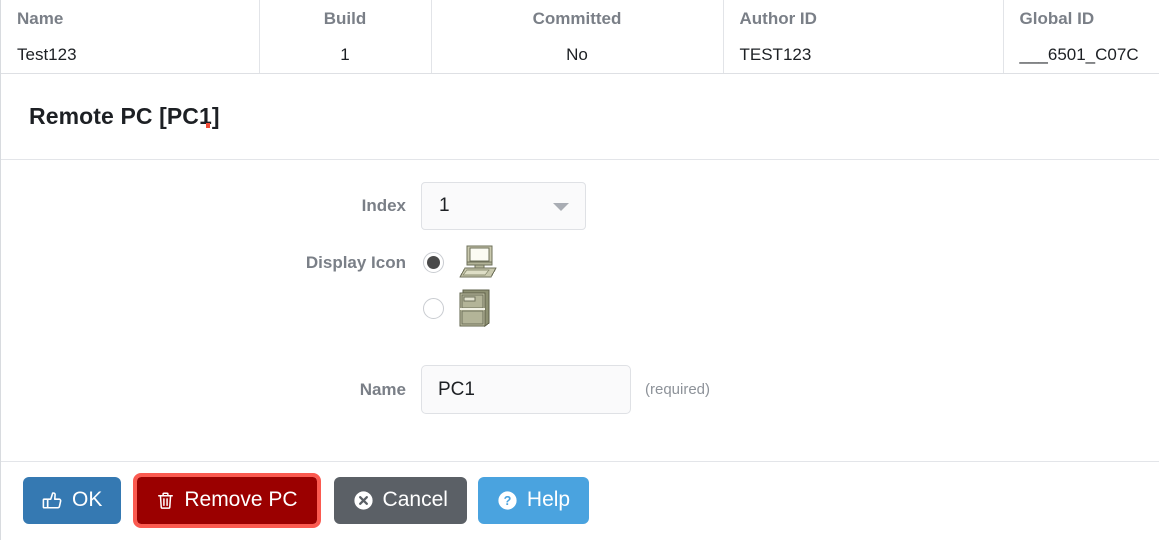 The image size is (1159, 540). I want to click on cancel-button: Cancel, so click(400, 500).